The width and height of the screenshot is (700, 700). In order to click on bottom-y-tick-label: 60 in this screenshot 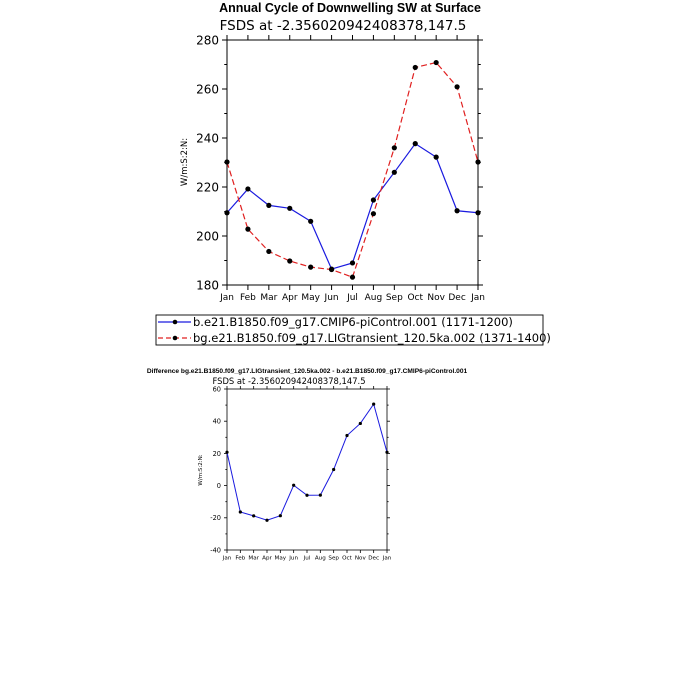, I will do `click(217, 389)`.